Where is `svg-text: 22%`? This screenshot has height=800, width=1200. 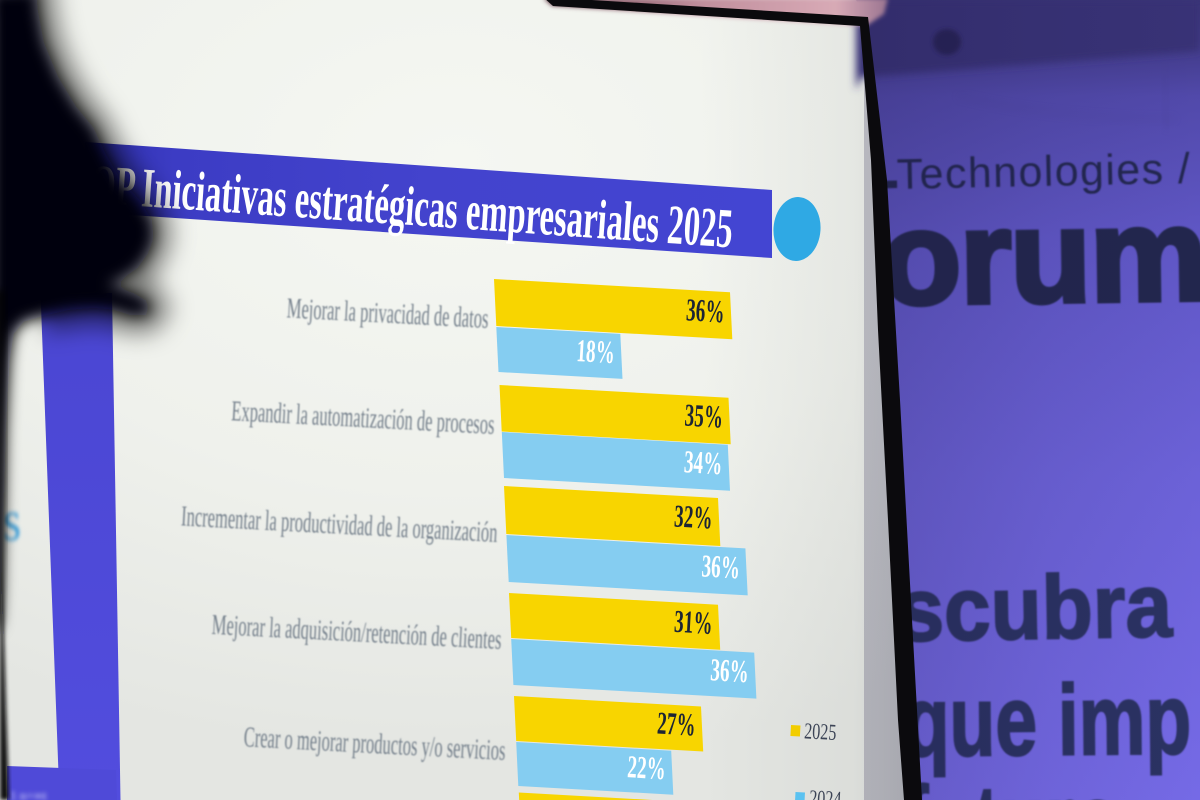
svg-text: 22% is located at coordinates (646, 767).